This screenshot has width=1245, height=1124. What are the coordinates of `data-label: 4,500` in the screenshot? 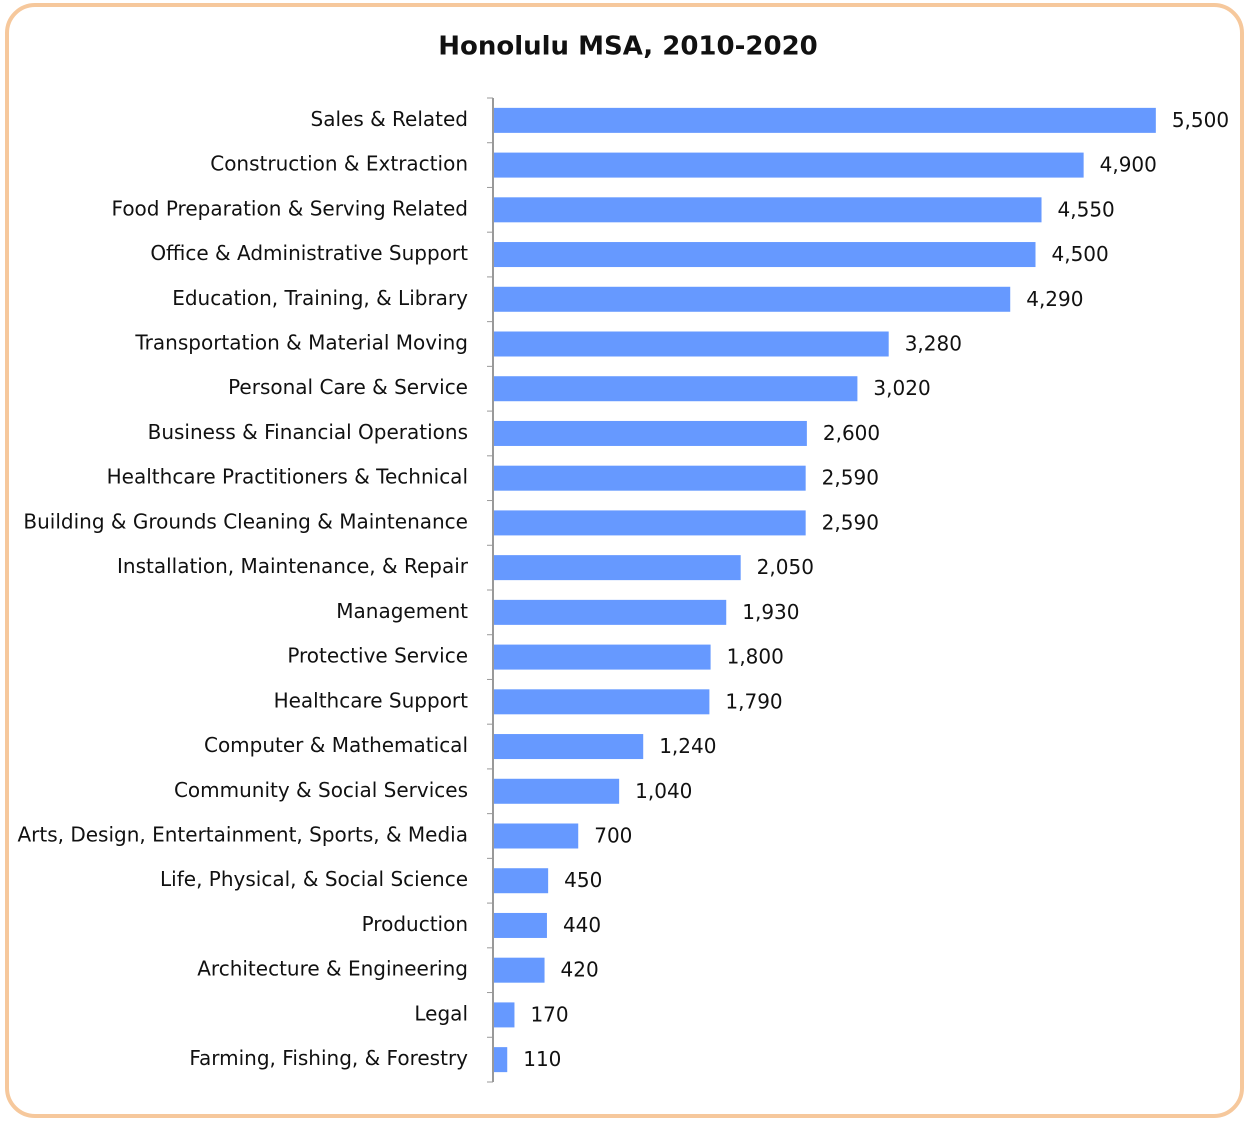 It's located at (1080, 254).